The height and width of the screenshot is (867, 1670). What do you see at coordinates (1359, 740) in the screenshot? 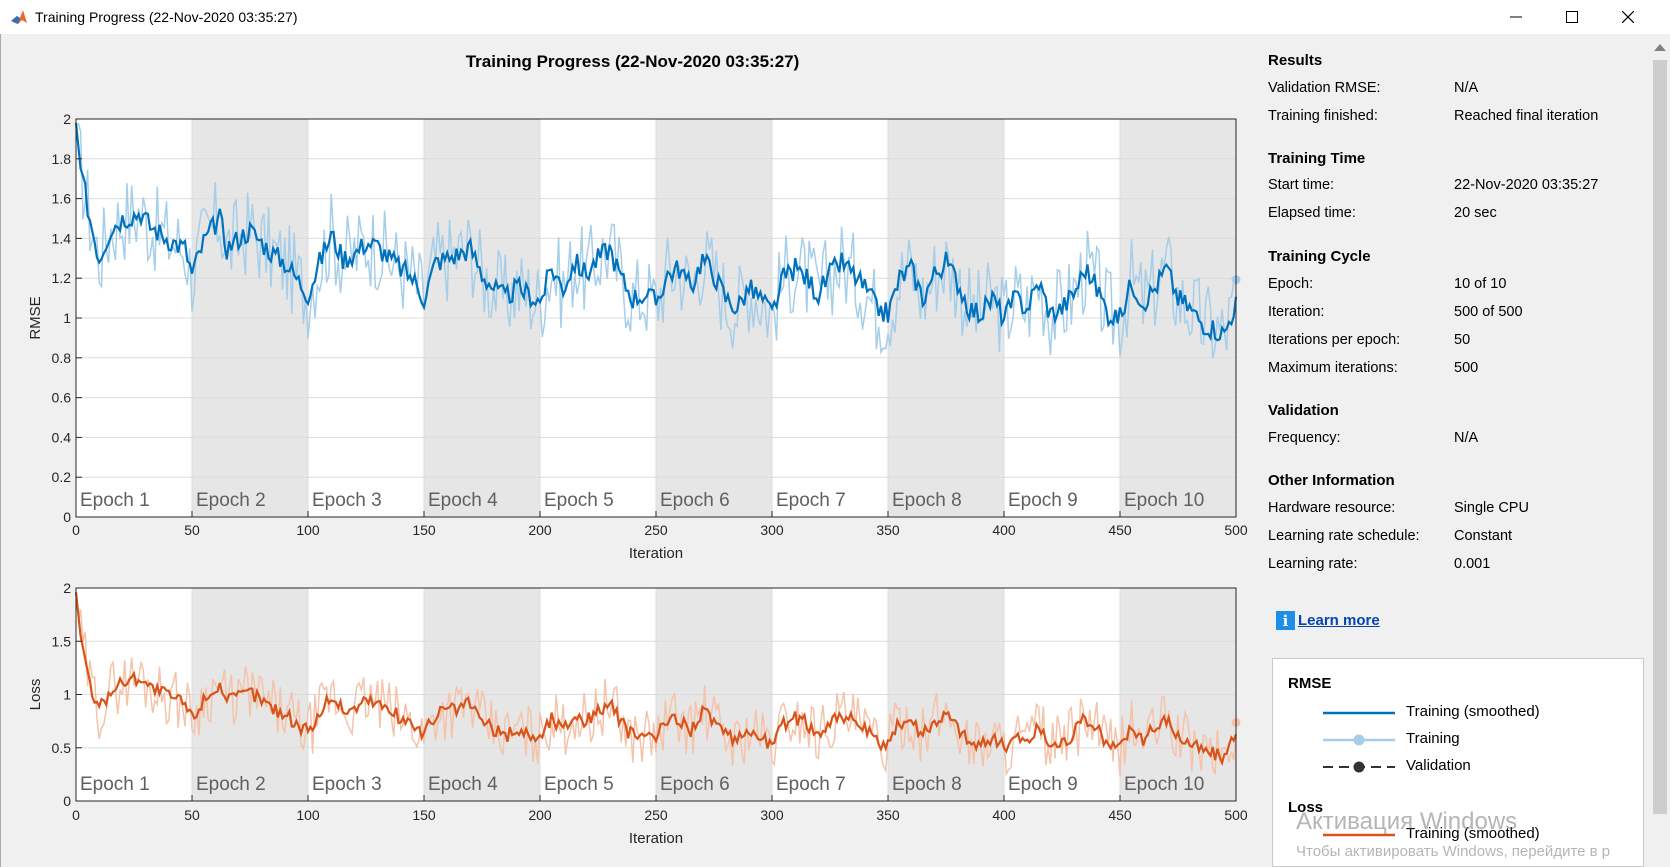
I see `legend-rmse-training-swatch` at bounding box center [1359, 740].